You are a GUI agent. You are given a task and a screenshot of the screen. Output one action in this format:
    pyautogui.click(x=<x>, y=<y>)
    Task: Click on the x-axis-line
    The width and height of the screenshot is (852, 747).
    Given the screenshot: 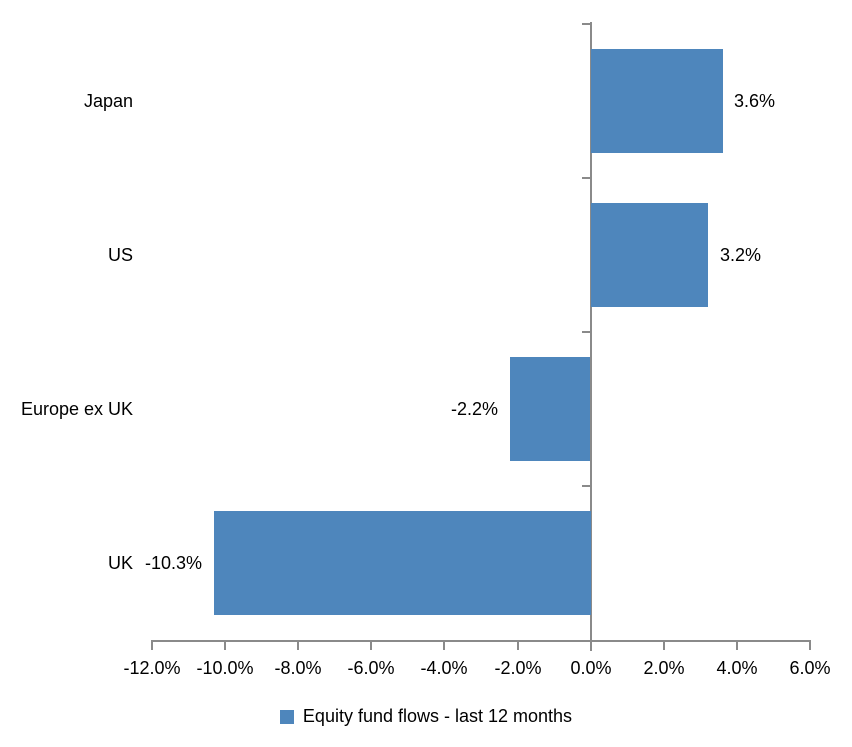 What is the action you would take?
    pyautogui.click(x=481, y=641)
    